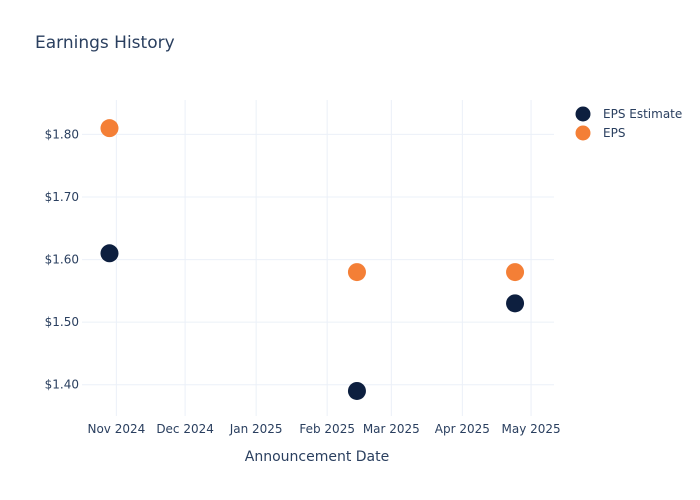 The image size is (700, 500). I want to click on legend: EPS Estimate EPS, so click(629, 123).